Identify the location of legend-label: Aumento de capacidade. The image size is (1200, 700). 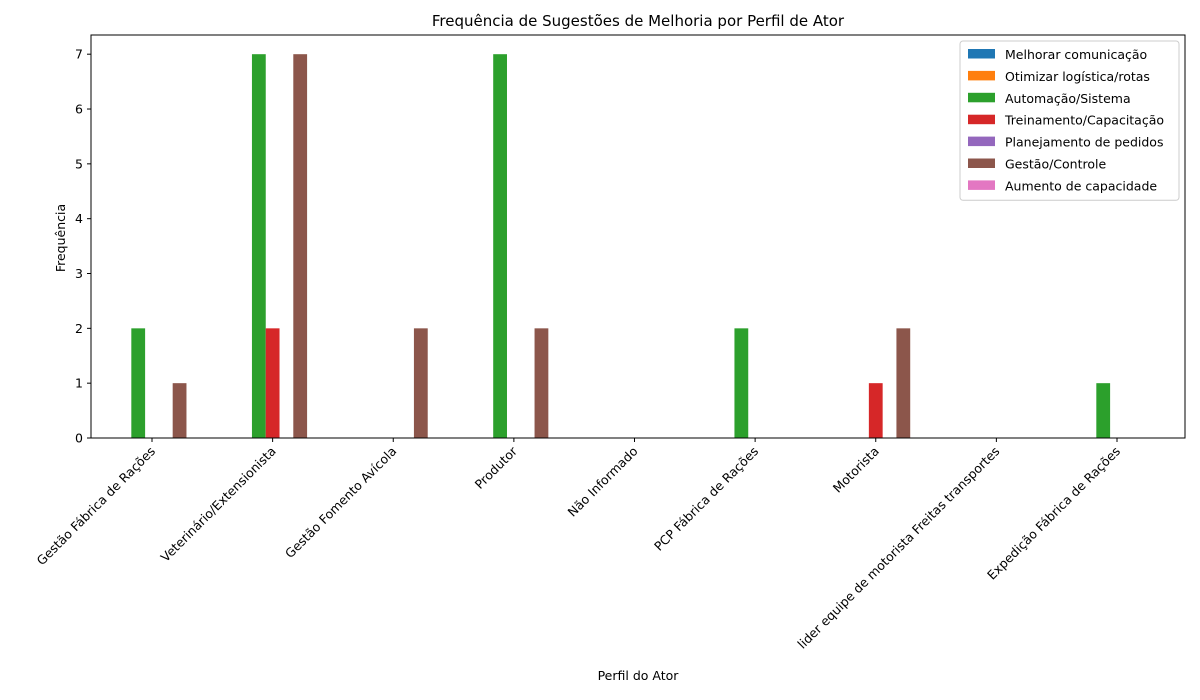
(1081, 185).